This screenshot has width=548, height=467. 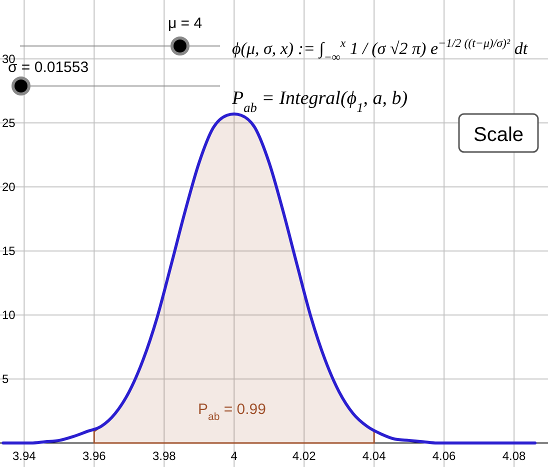 What do you see at coordinates (444, 455) in the screenshot?
I see `x-tick-label: 4.06` at bounding box center [444, 455].